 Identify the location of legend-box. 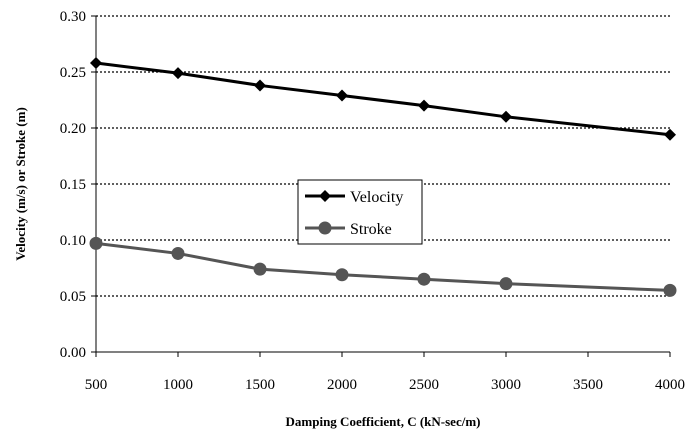
(360, 212).